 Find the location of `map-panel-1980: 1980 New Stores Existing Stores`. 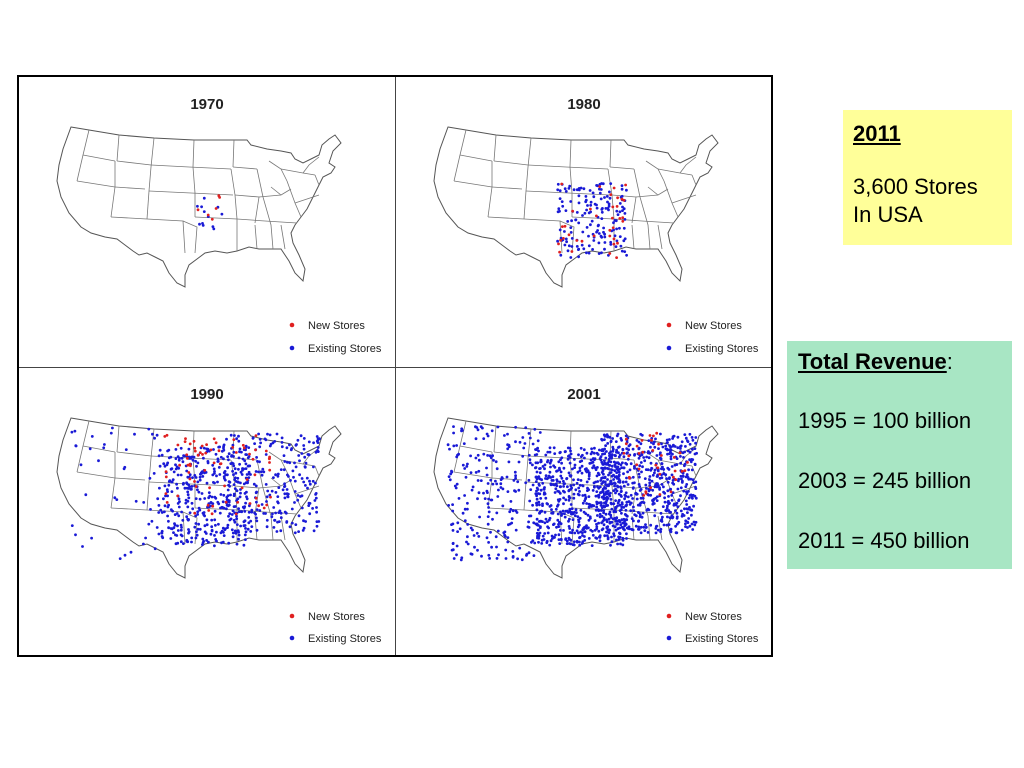

map-panel-1980: 1980 New Stores Existing Stores is located at coordinates (583, 222).